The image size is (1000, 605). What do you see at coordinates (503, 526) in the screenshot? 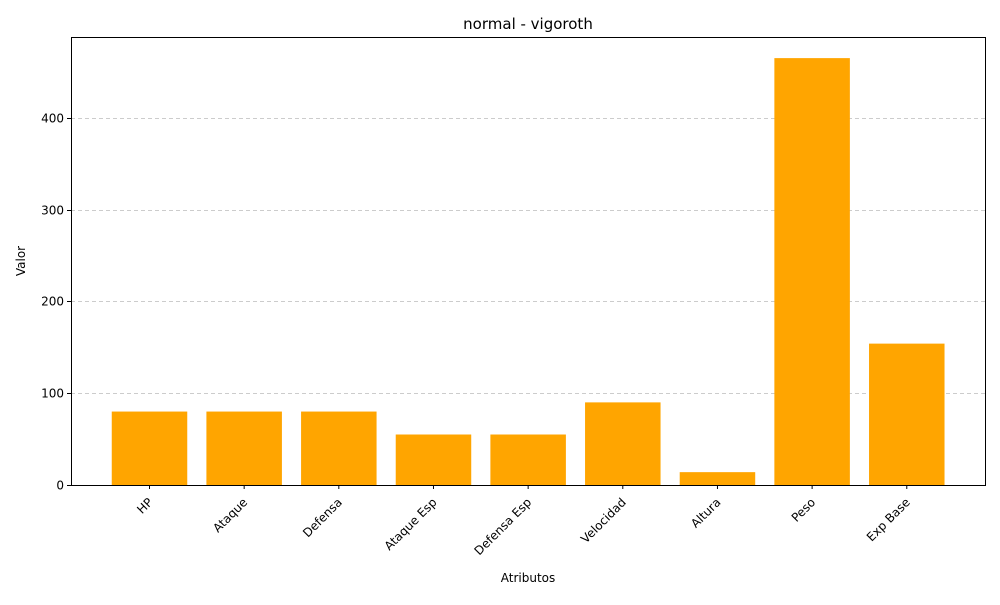
I see `x-tick-label: Defensa Esp` at bounding box center [503, 526].